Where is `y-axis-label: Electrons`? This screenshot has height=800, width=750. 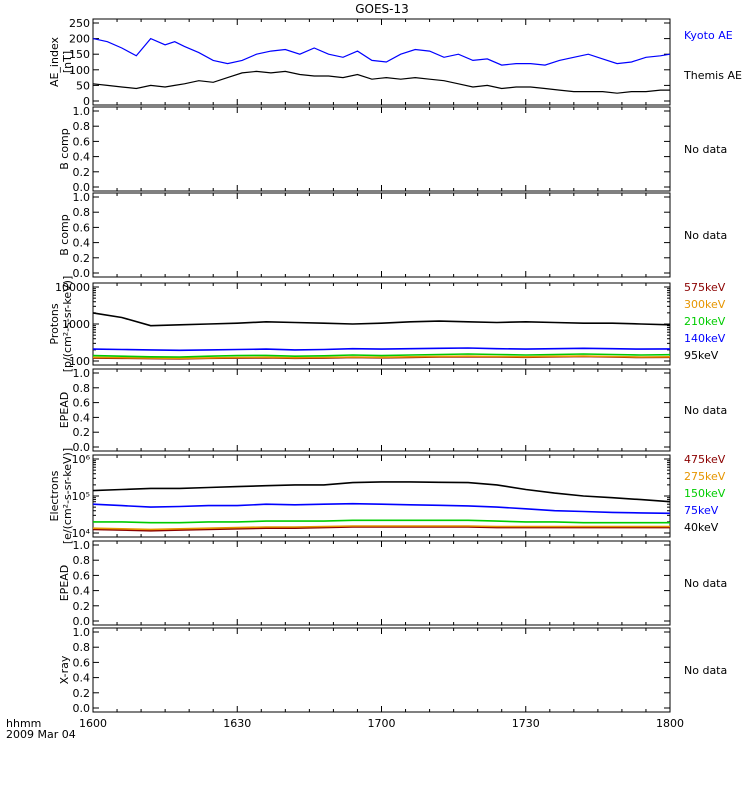 y-axis-label: Electrons is located at coordinates (54, 495).